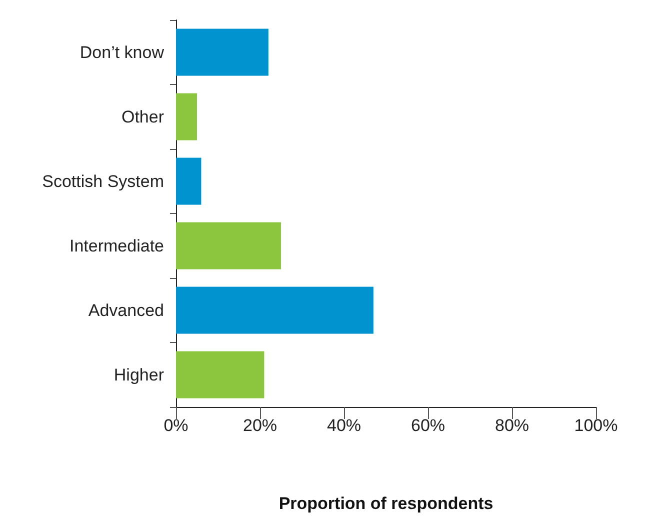  What do you see at coordinates (142, 116) in the screenshot?
I see `y-tick-label: Other` at bounding box center [142, 116].